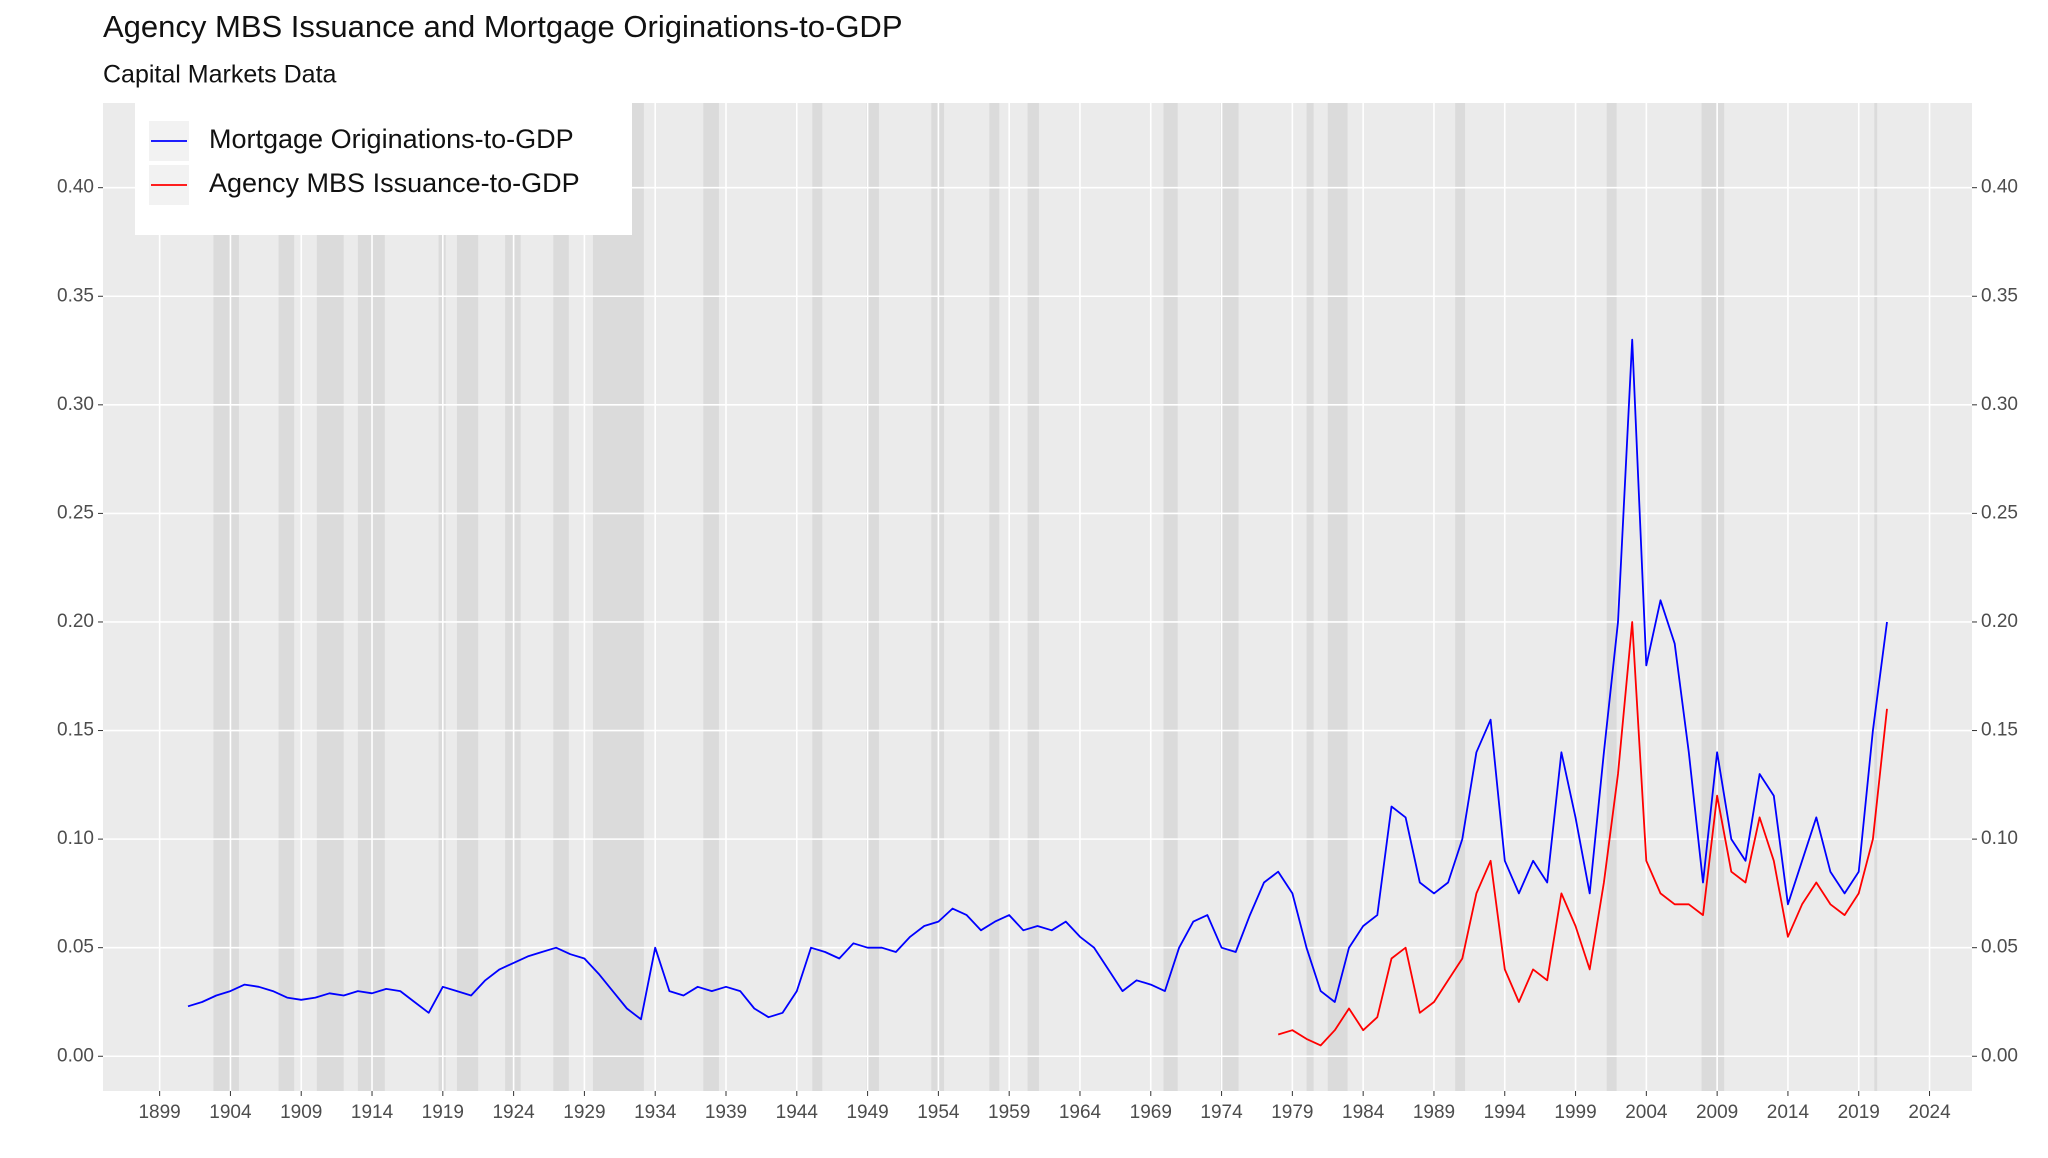 The width and height of the screenshot is (2048, 1158). What do you see at coordinates (230, 1112) in the screenshot?
I see `x-tick-label: 1904` at bounding box center [230, 1112].